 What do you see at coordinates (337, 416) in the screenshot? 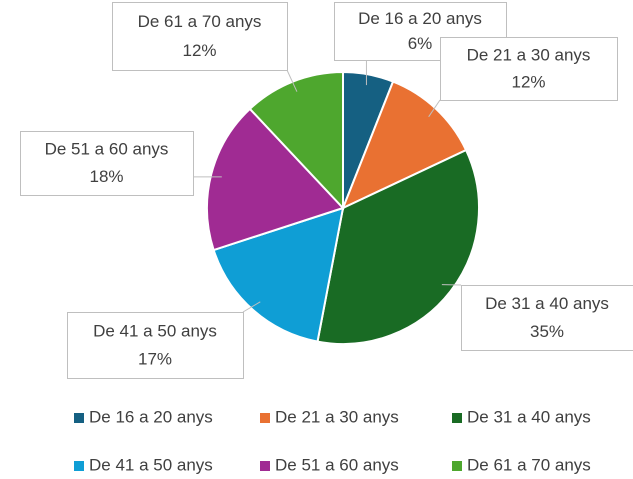
I see `legend-label: De 21 a 30 anys` at bounding box center [337, 416].